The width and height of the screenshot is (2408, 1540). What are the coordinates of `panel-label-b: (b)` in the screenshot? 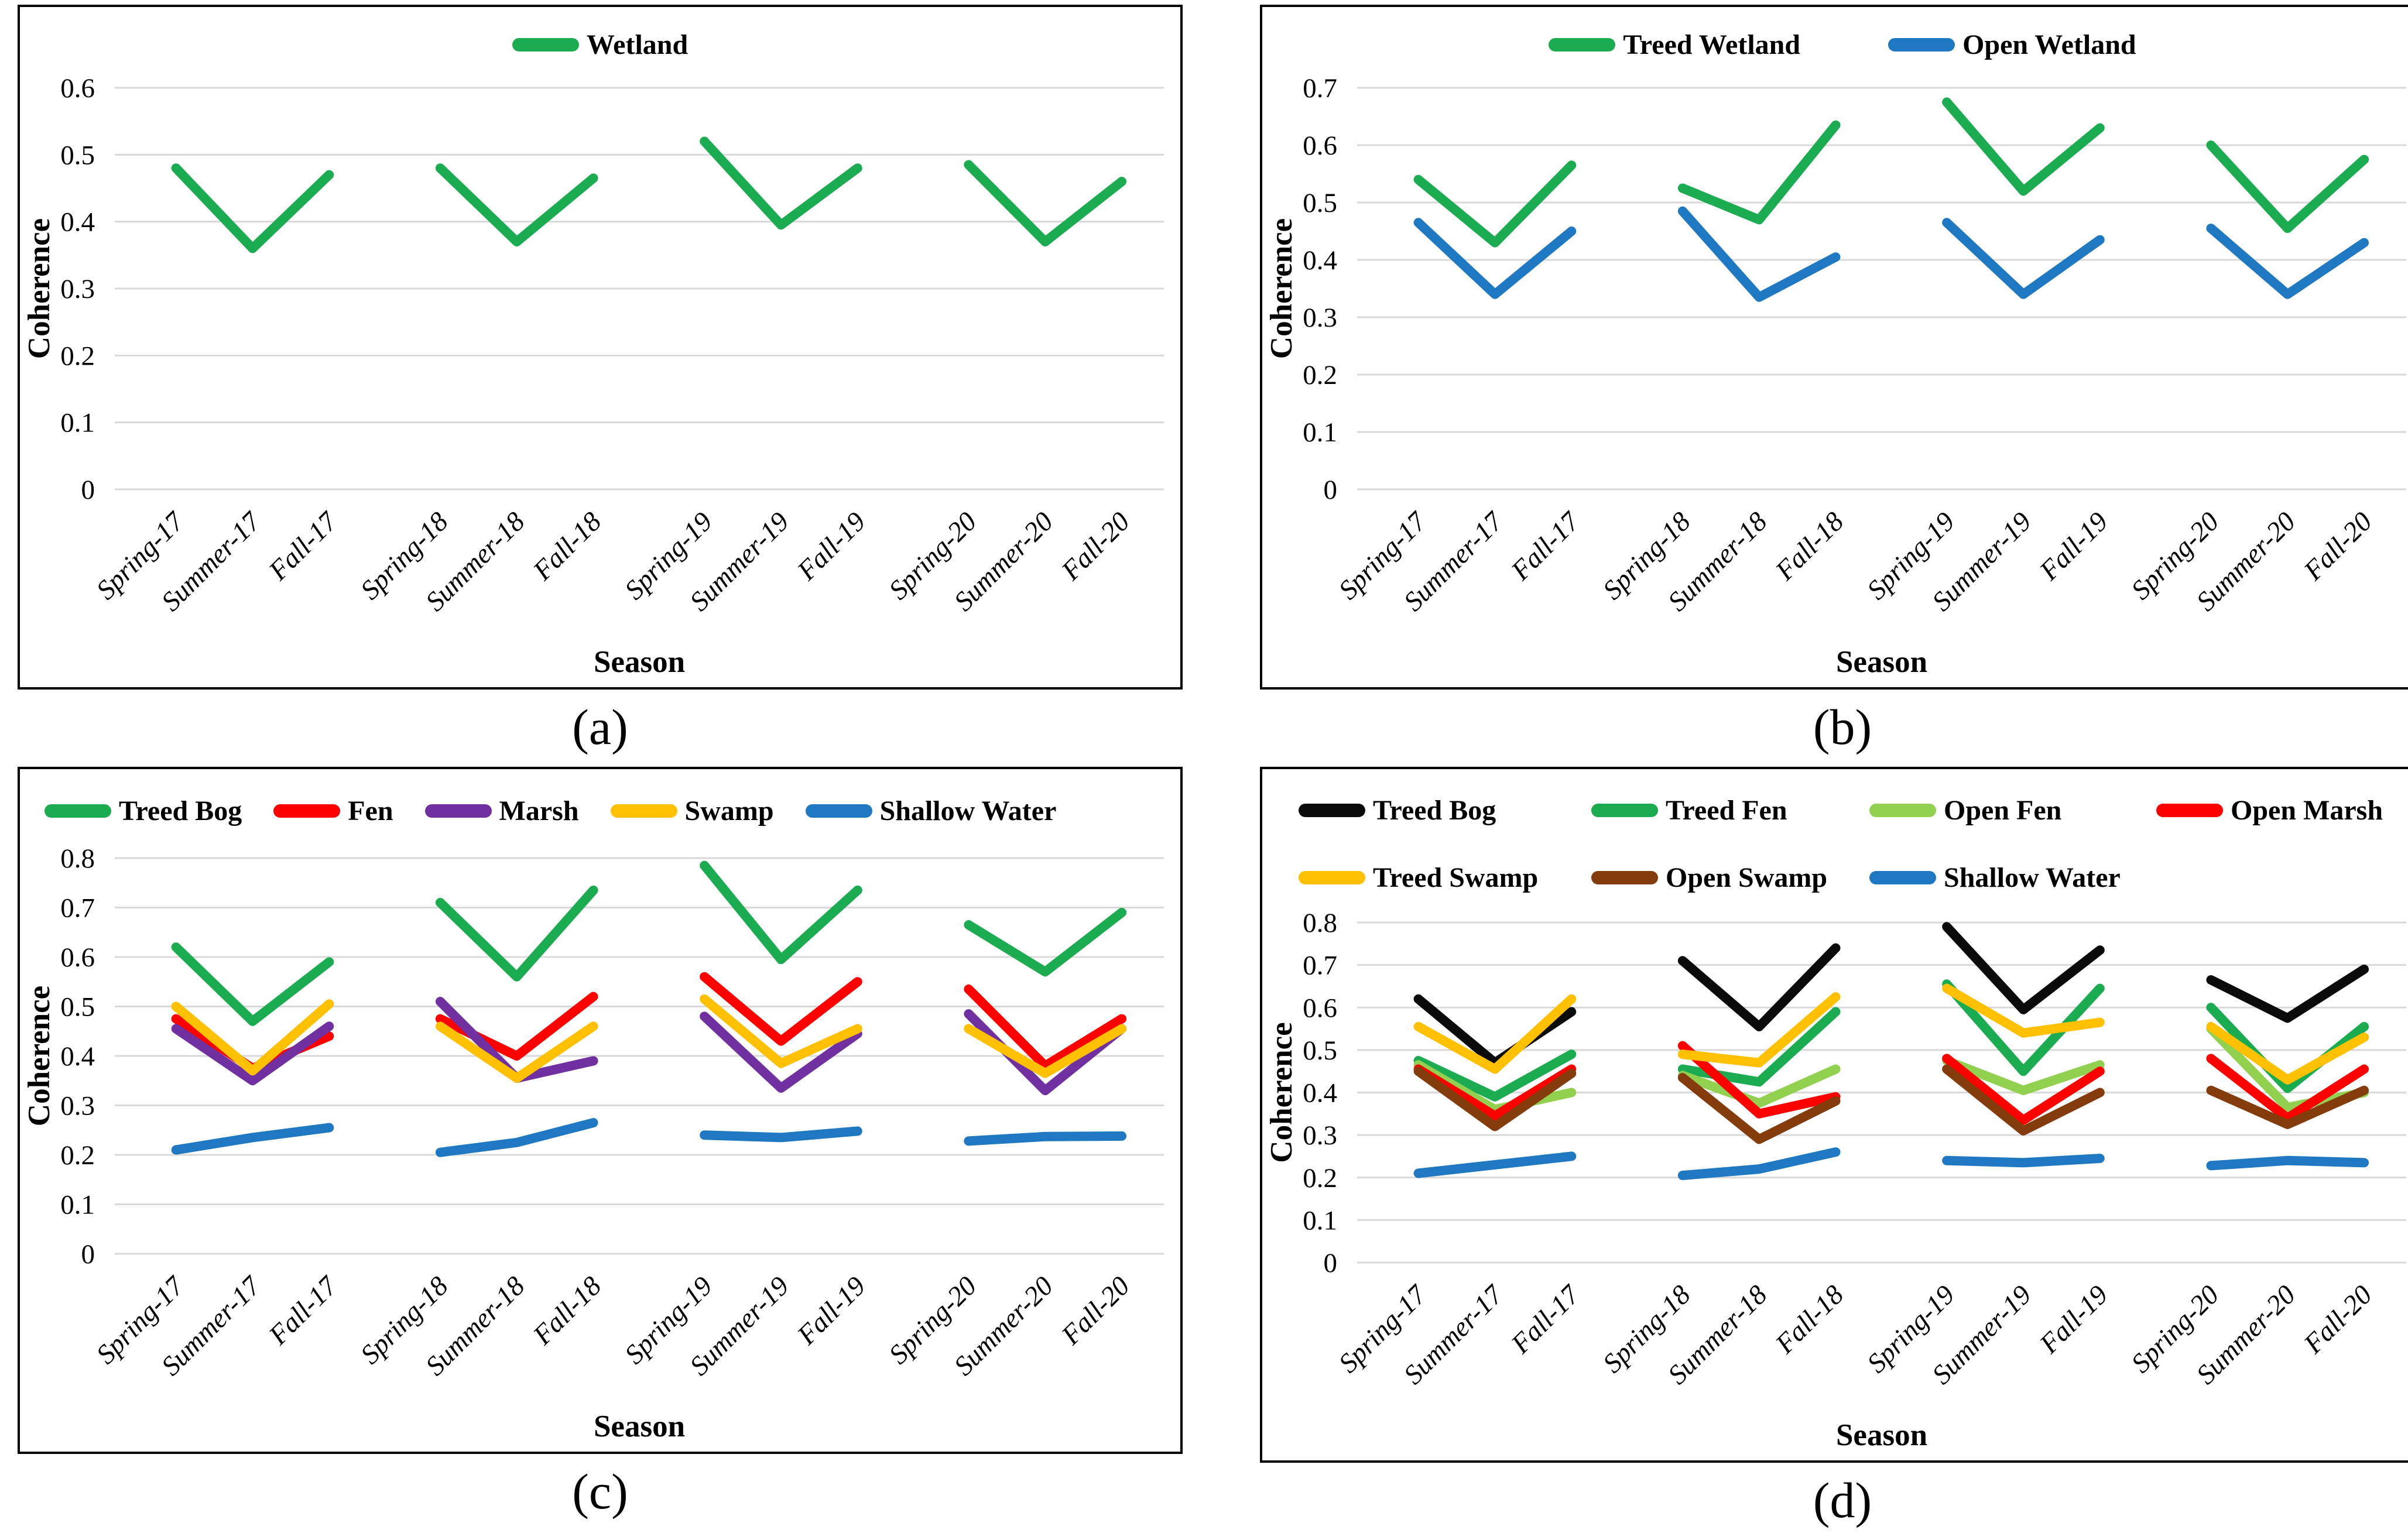 It's located at (1842, 727).